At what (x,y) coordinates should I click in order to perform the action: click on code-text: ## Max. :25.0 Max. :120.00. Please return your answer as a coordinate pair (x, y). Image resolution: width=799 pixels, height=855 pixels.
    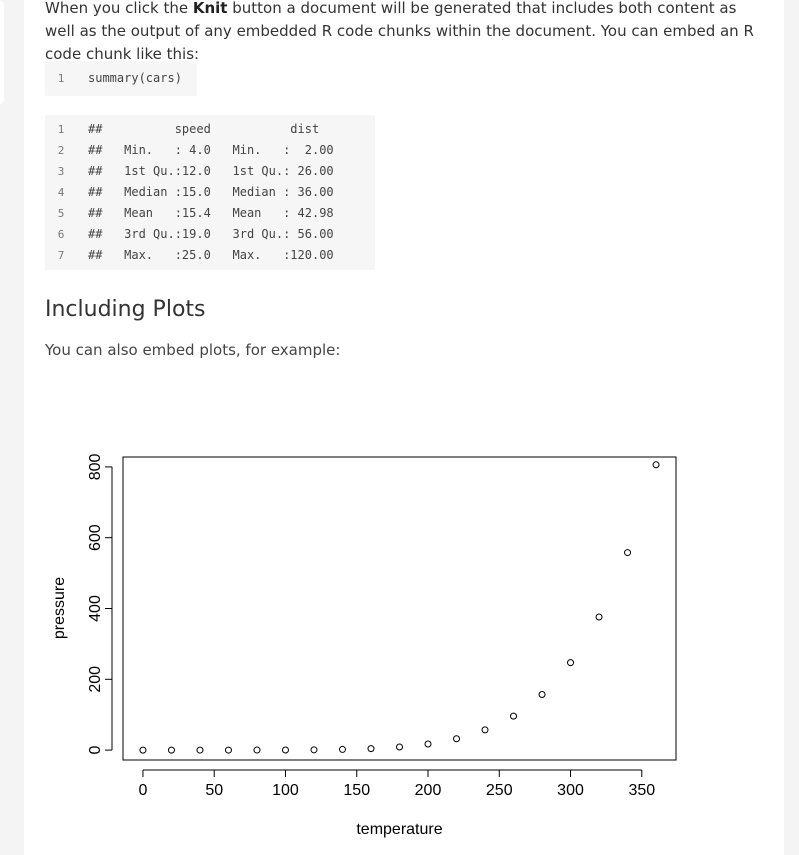
    Looking at the image, I should click on (218, 255).